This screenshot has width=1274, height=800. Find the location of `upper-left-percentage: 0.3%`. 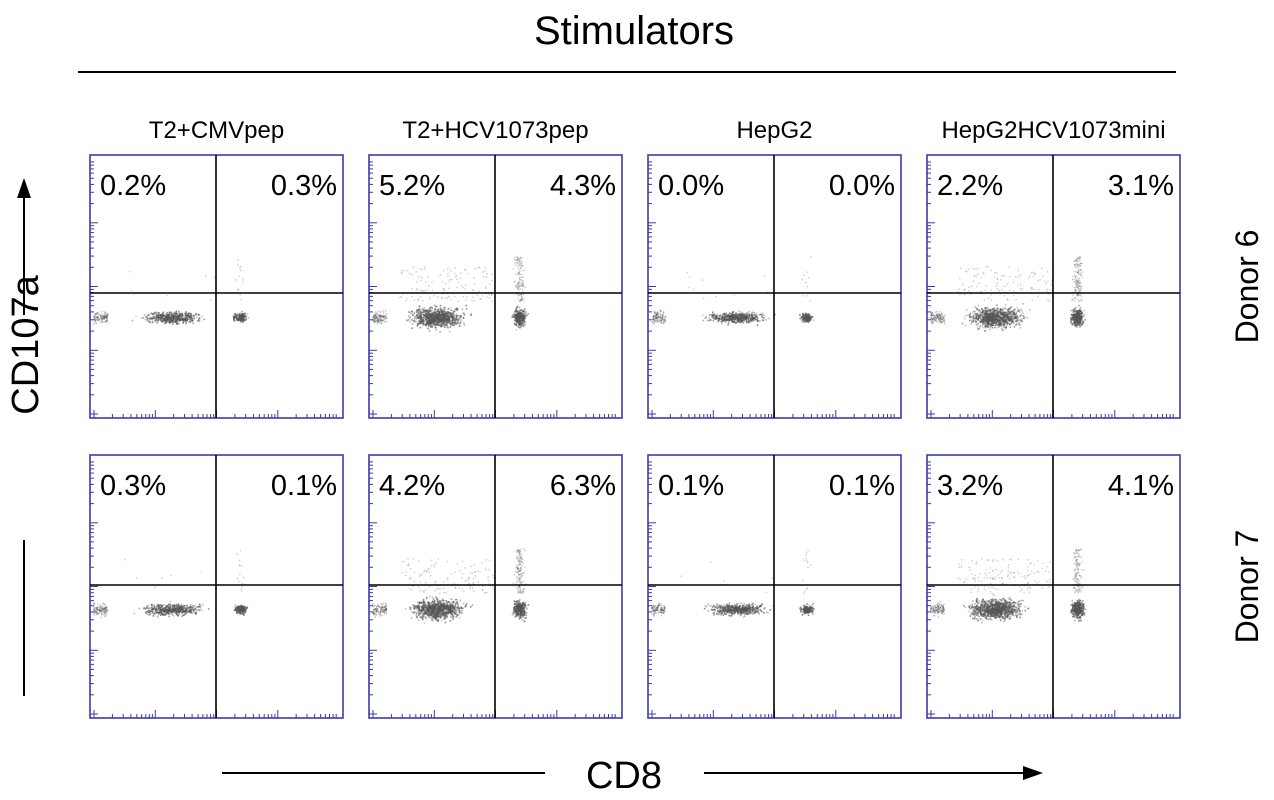

upper-left-percentage: 0.3% is located at coordinates (133, 486).